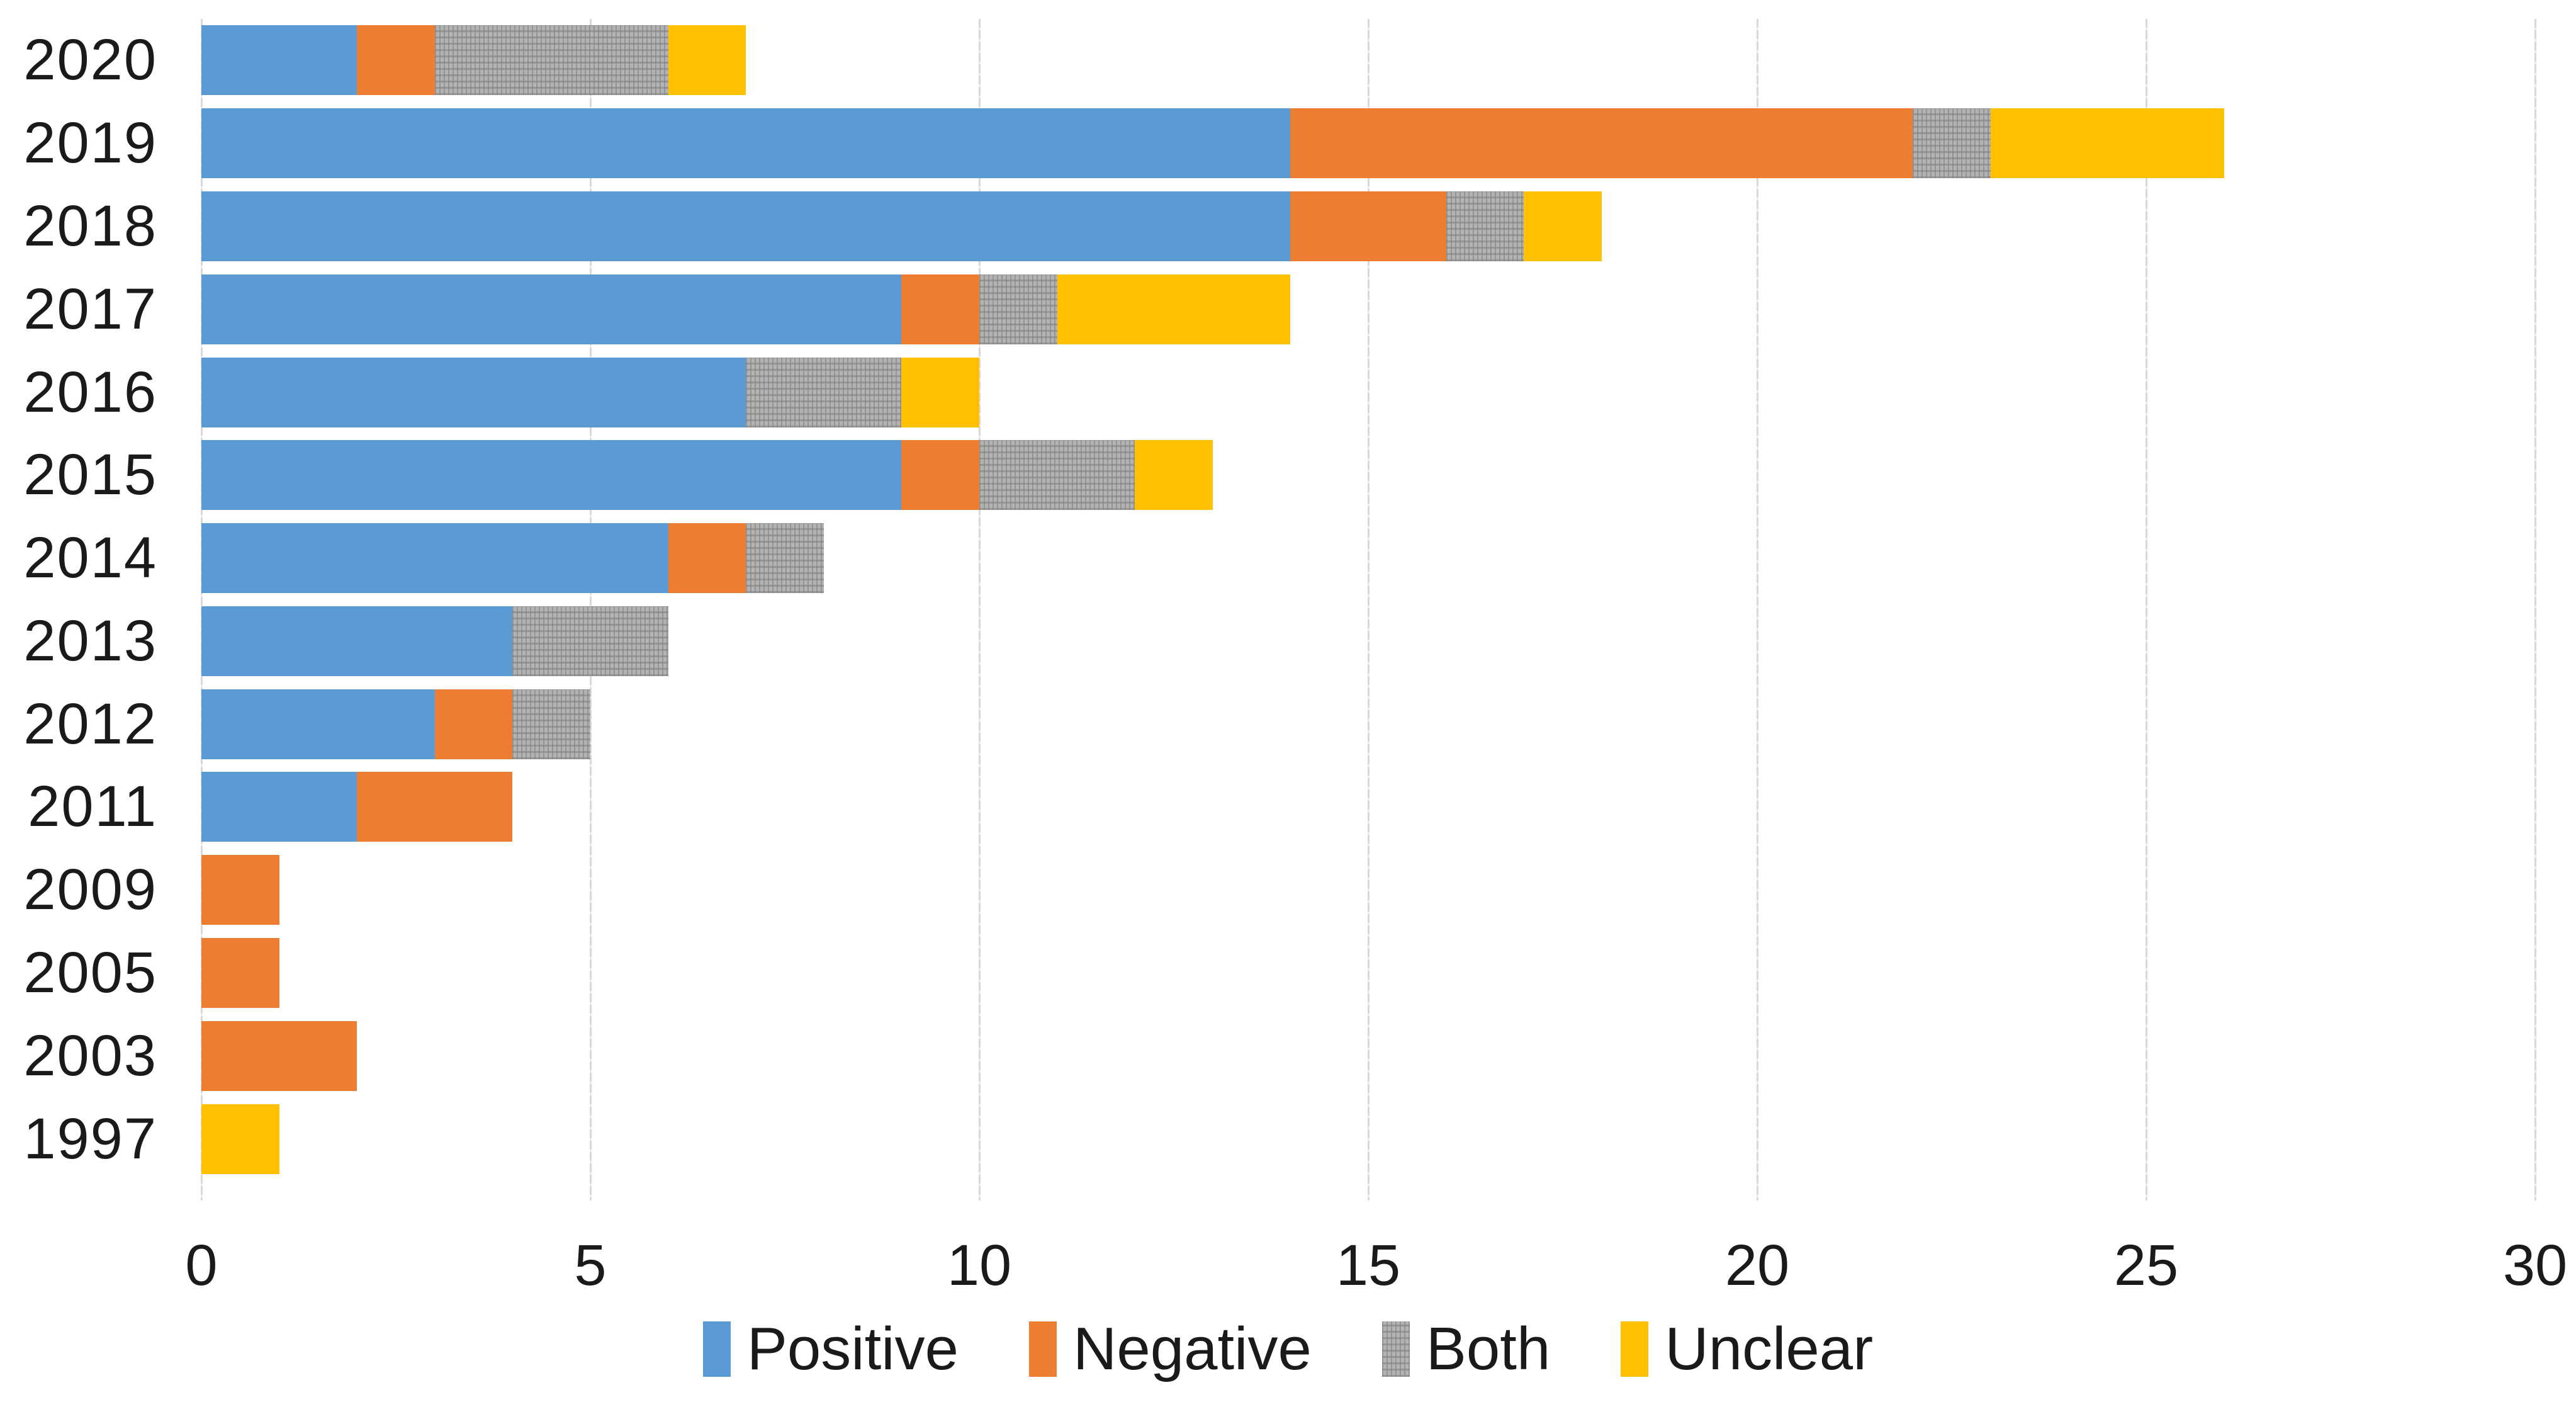 The height and width of the screenshot is (1419, 2576). Describe the element at coordinates (940, 475) in the screenshot. I see `bar-segment-negative-2015` at that location.